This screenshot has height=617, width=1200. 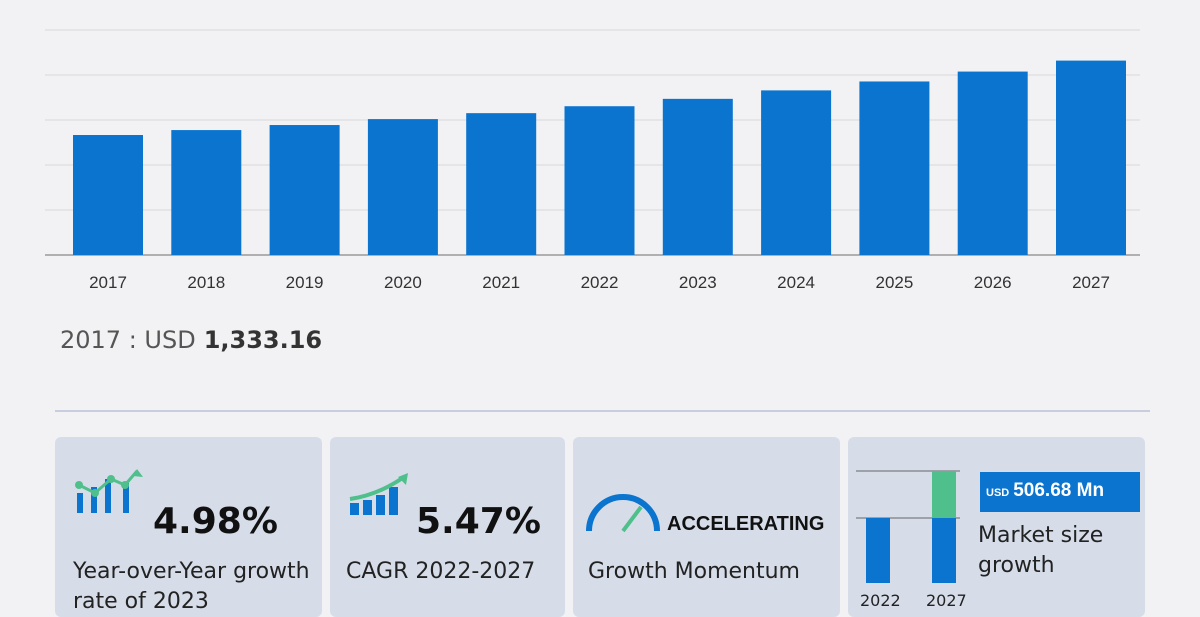 I want to click on growth-arrow-icon, so click(x=378, y=494).